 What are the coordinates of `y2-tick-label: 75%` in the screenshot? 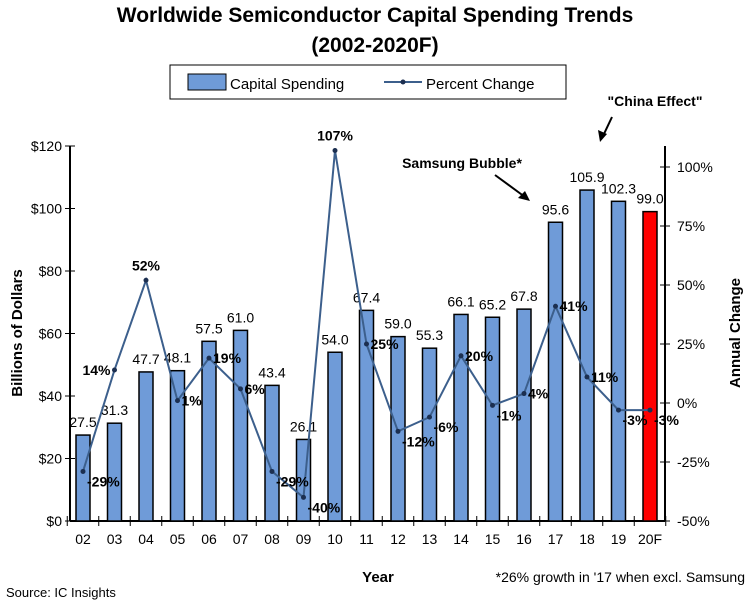 It's located at (691, 226).